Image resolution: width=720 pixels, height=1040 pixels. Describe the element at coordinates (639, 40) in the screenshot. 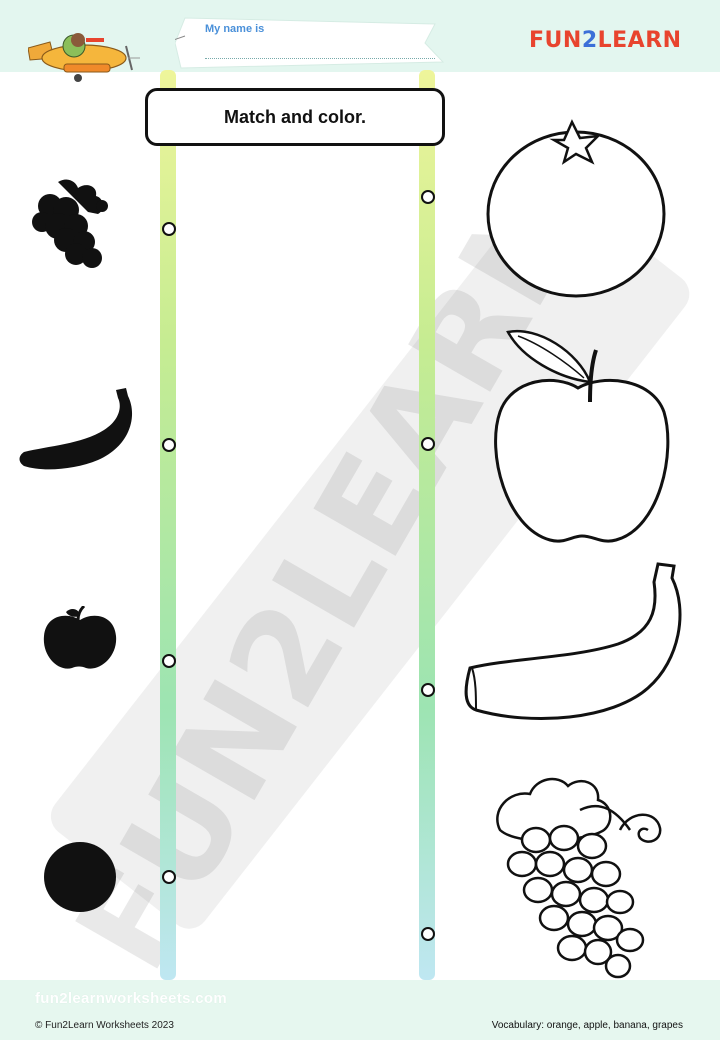

I see `logo-learn: LEARN` at that location.